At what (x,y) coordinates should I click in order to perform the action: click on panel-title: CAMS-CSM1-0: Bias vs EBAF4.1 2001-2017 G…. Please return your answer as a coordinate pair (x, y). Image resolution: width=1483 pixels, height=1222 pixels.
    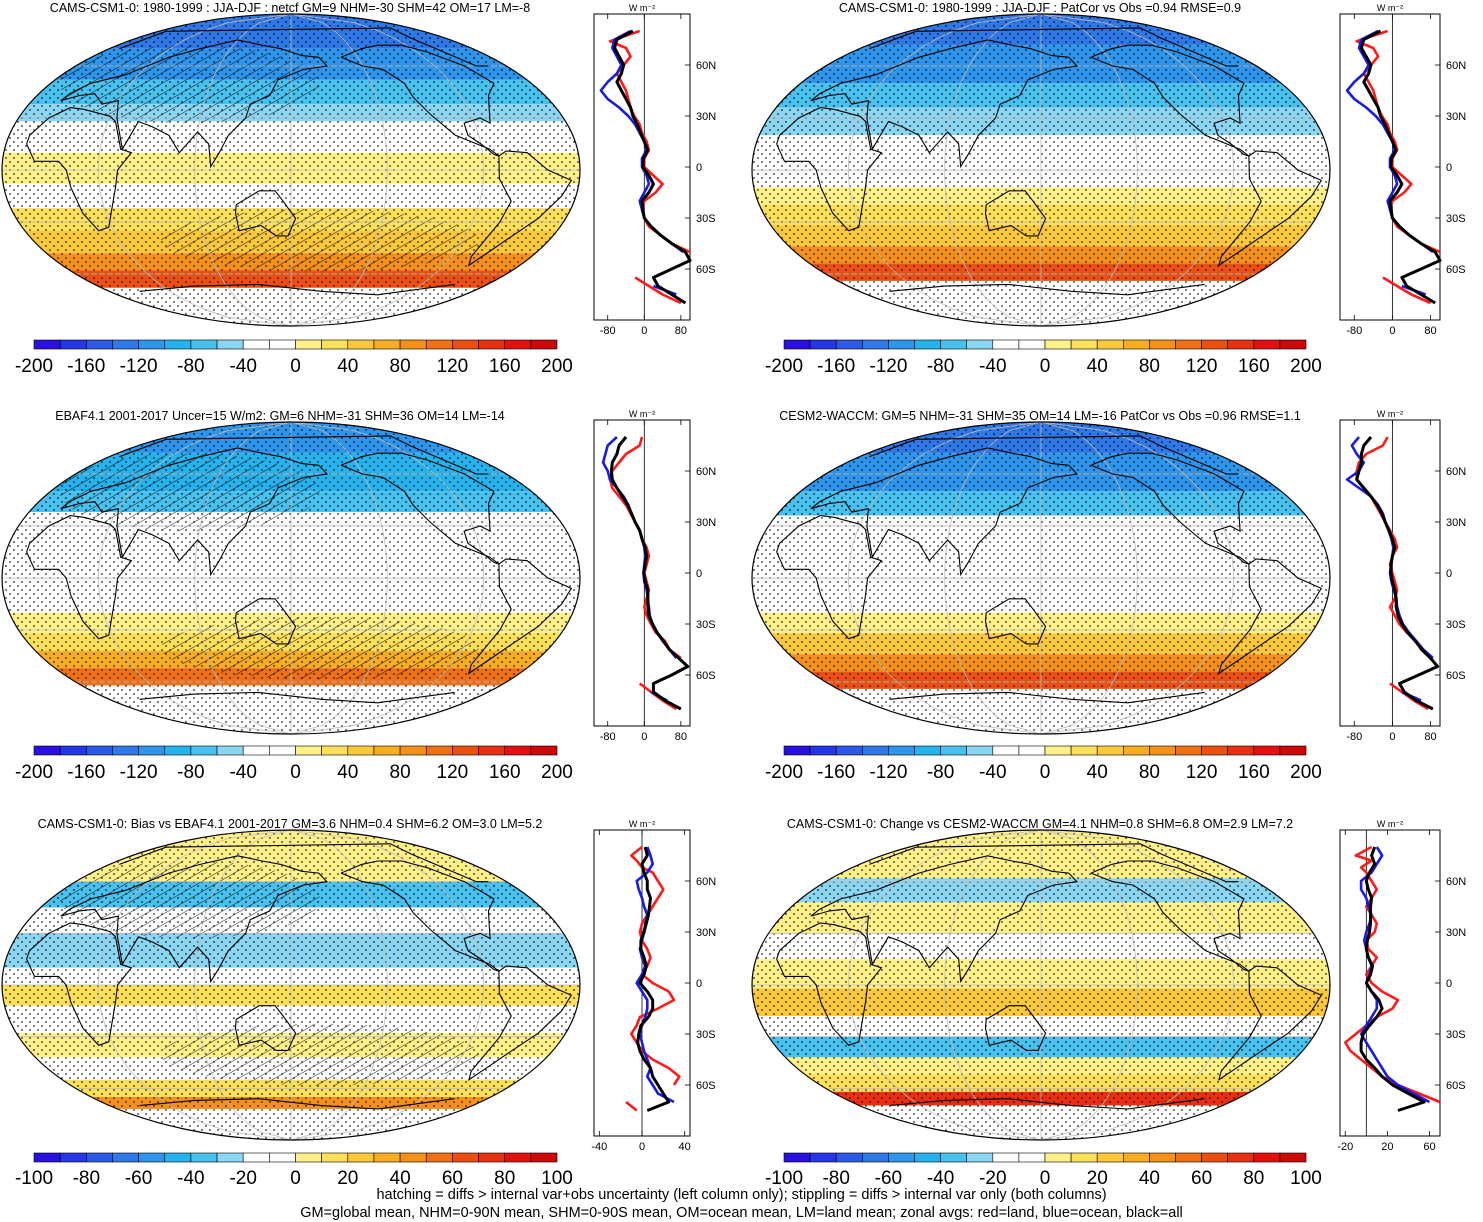
    Looking at the image, I should click on (290, 824).